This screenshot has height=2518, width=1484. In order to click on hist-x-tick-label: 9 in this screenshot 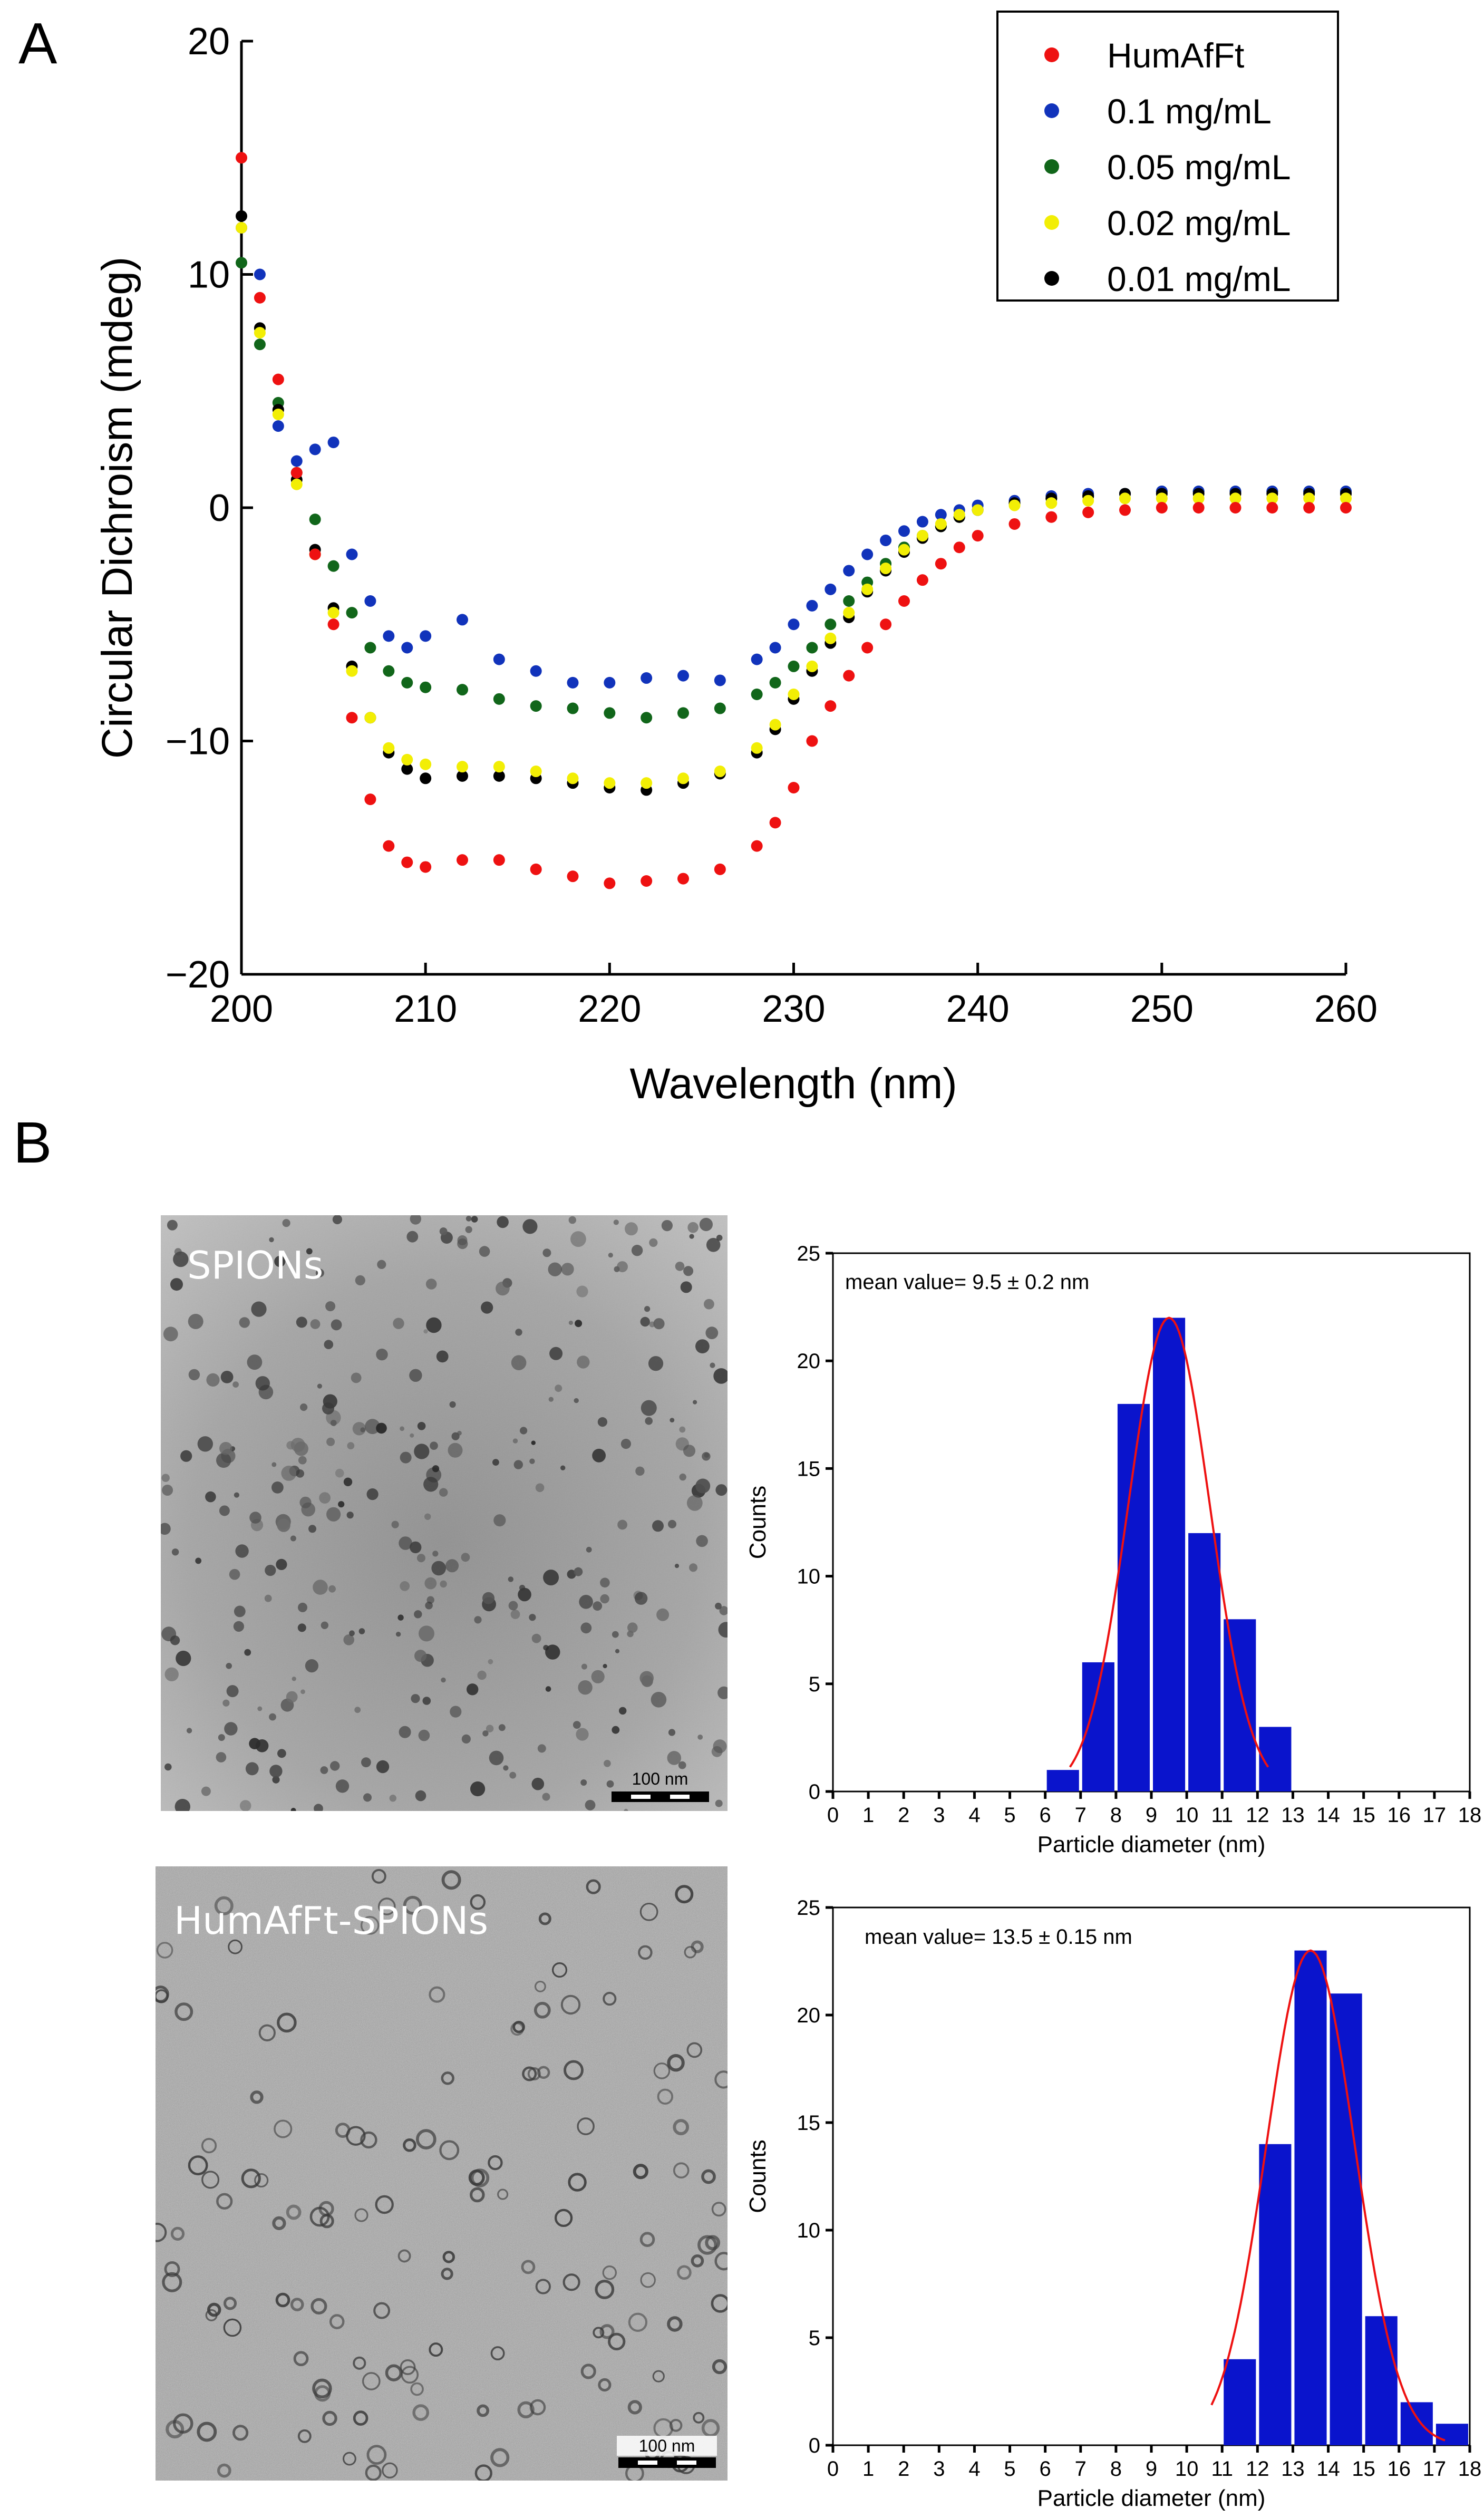, I will do `click(1151, 2469)`.